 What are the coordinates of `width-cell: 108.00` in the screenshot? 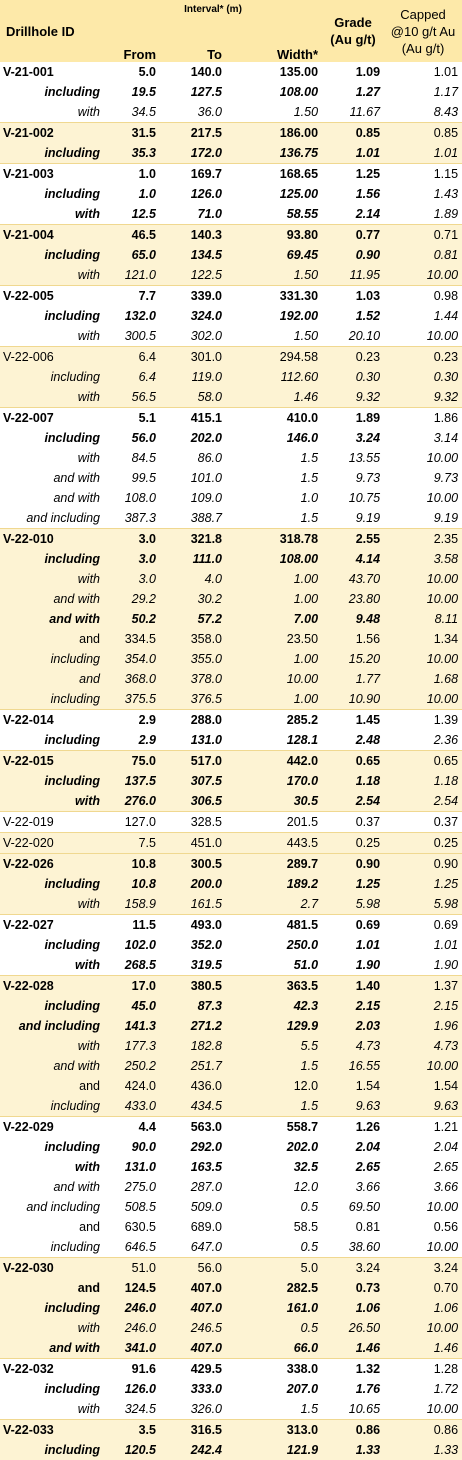 It's located at (299, 92).